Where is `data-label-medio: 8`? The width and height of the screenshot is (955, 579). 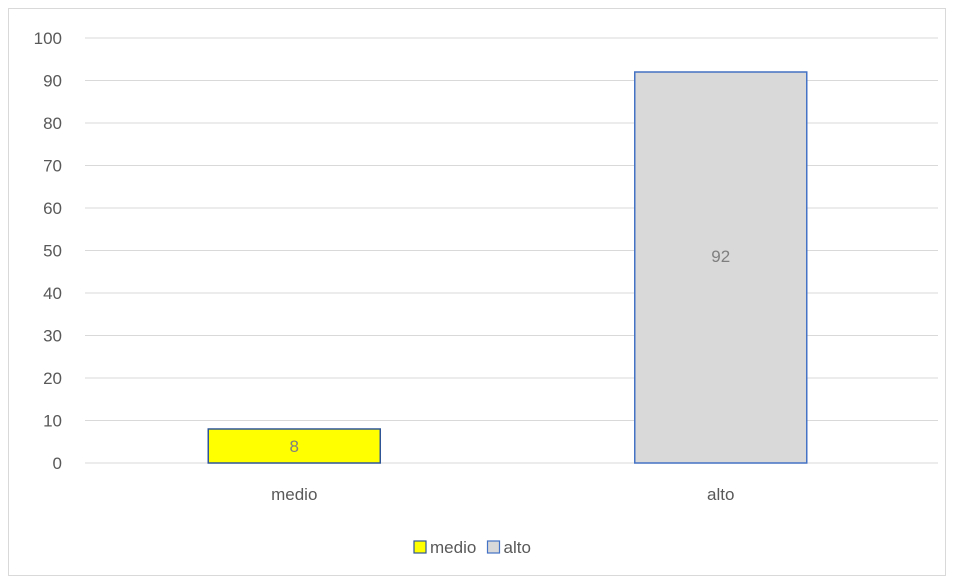 data-label-medio: 8 is located at coordinates (294, 446).